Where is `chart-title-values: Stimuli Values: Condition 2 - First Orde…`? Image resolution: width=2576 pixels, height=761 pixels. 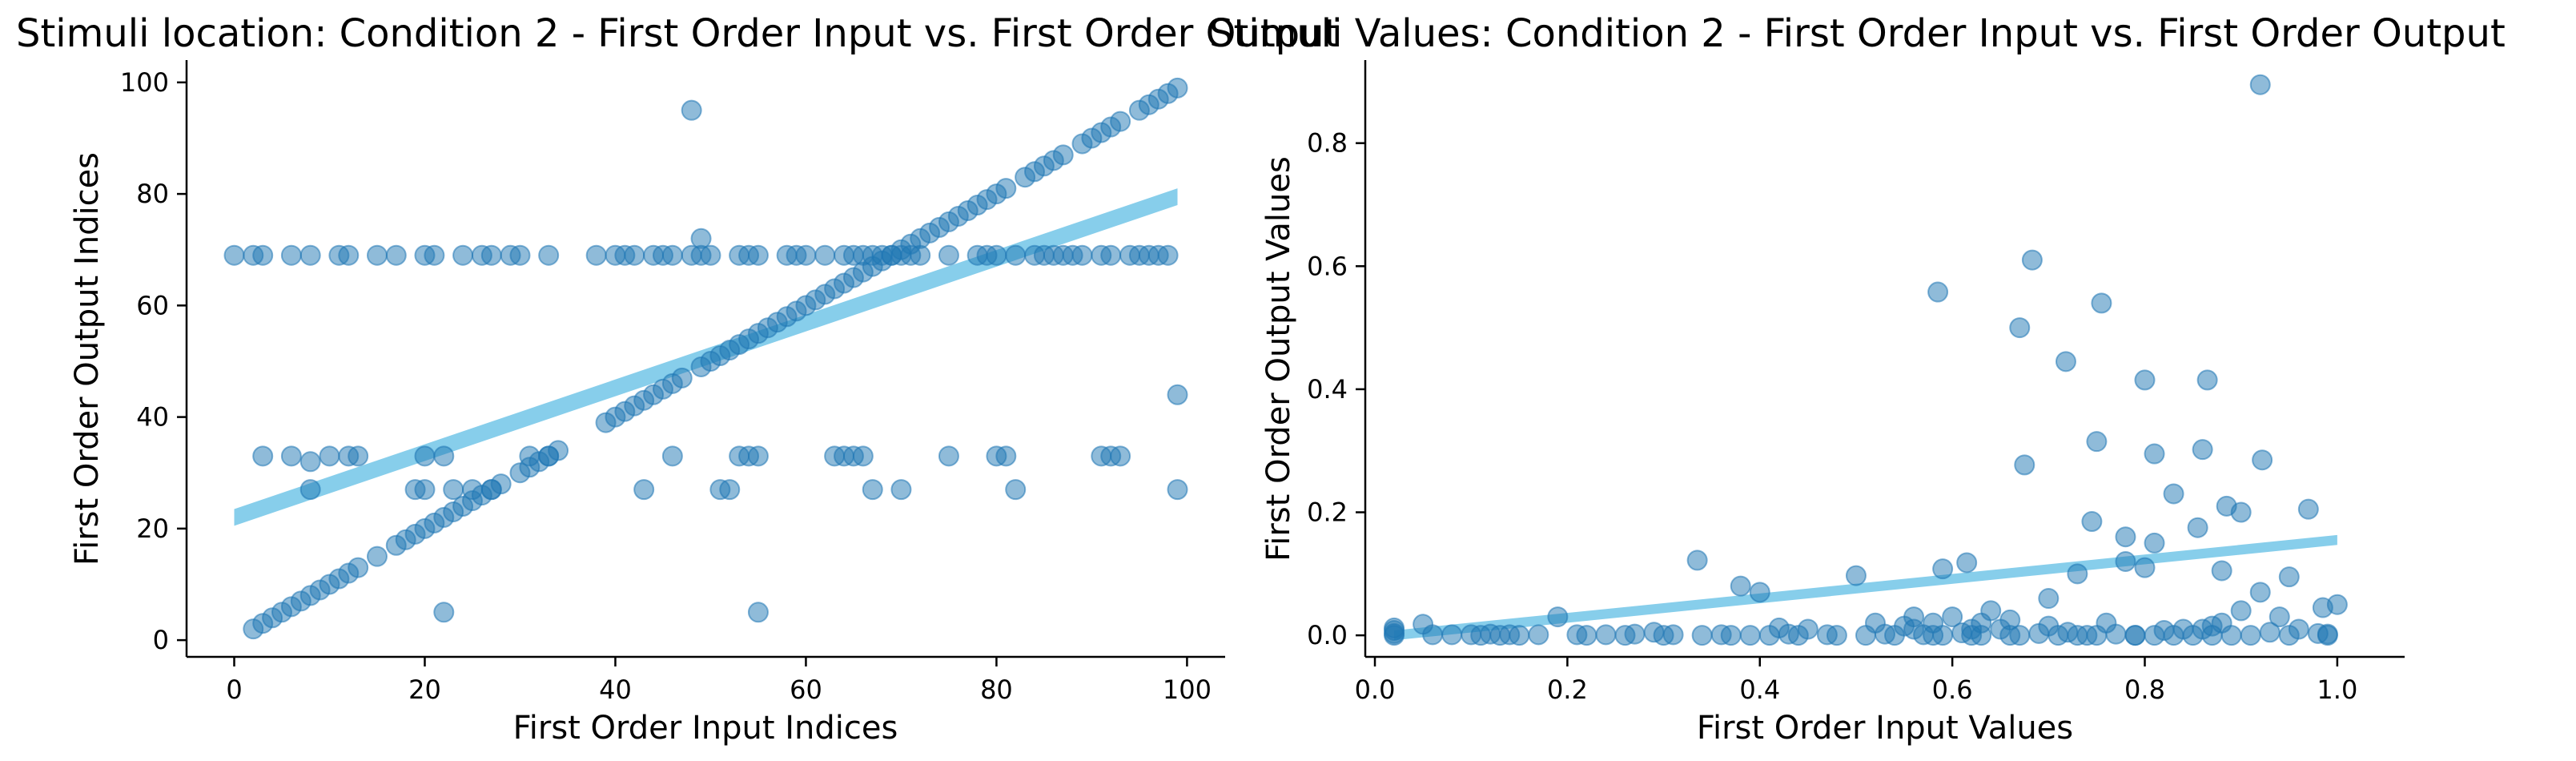 chart-title-values: Stimuli Values: Condition 2 - First Orde… is located at coordinates (1857, 33).